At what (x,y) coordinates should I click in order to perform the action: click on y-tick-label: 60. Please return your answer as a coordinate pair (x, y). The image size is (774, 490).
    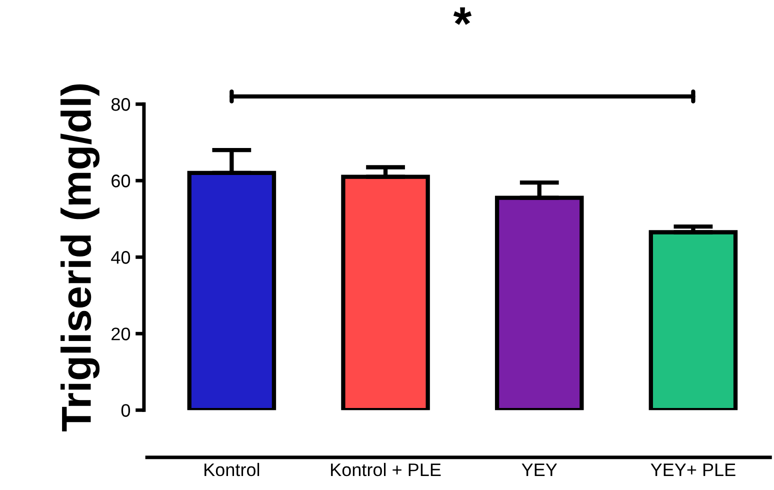
    Looking at the image, I should click on (121, 181).